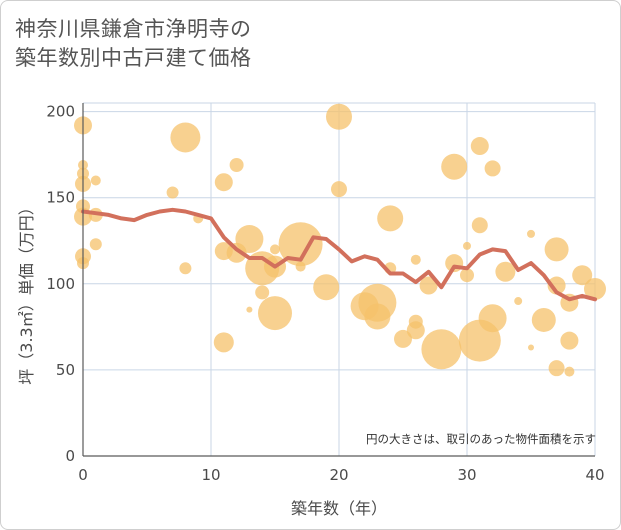 Image resolution: width=621 pixels, height=530 pixels. Describe the element at coordinates (466, 475) in the screenshot. I see `x-tick-label: 30` at that location.